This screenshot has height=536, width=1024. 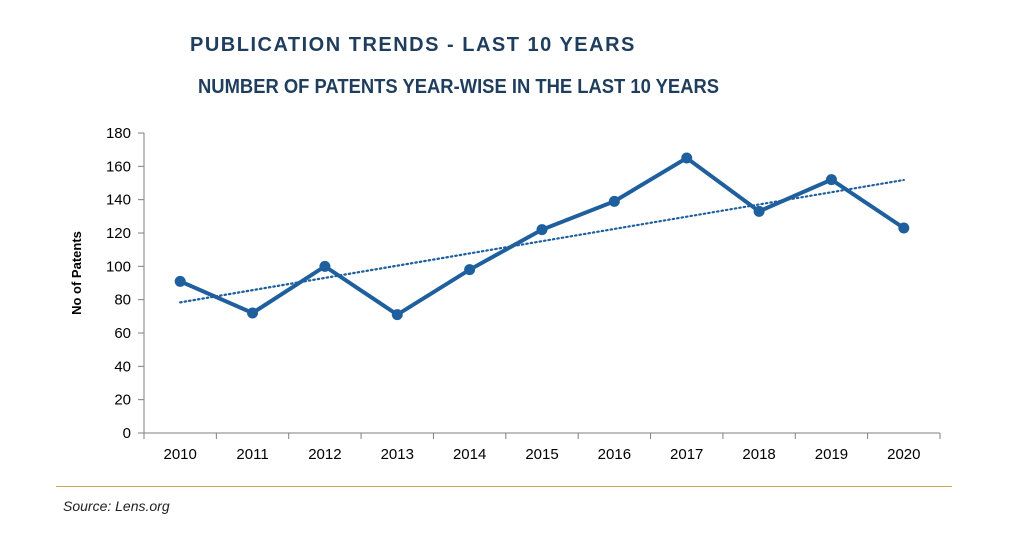 What do you see at coordinates (118, 166) in the screenshot?
I see `y-tick-label: 160` at bounding box center [118, 166].